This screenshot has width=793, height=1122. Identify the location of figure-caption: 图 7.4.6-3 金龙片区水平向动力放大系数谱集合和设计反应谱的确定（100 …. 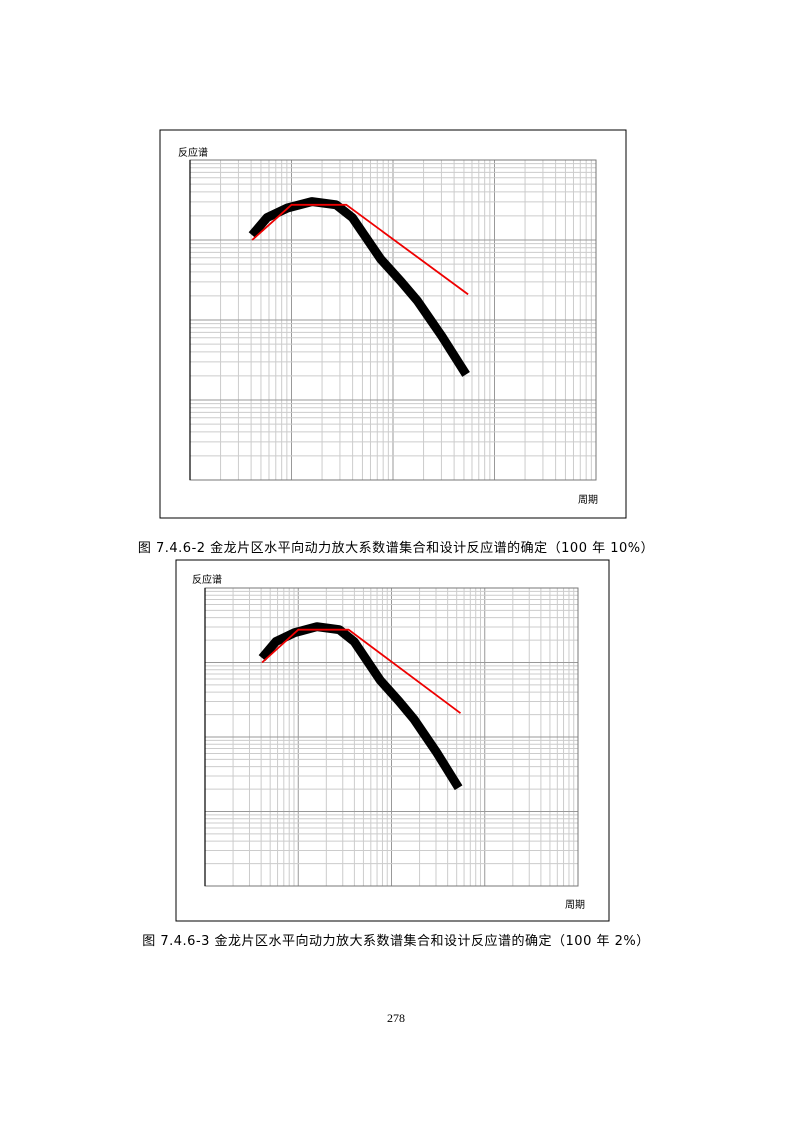
(396, 941).